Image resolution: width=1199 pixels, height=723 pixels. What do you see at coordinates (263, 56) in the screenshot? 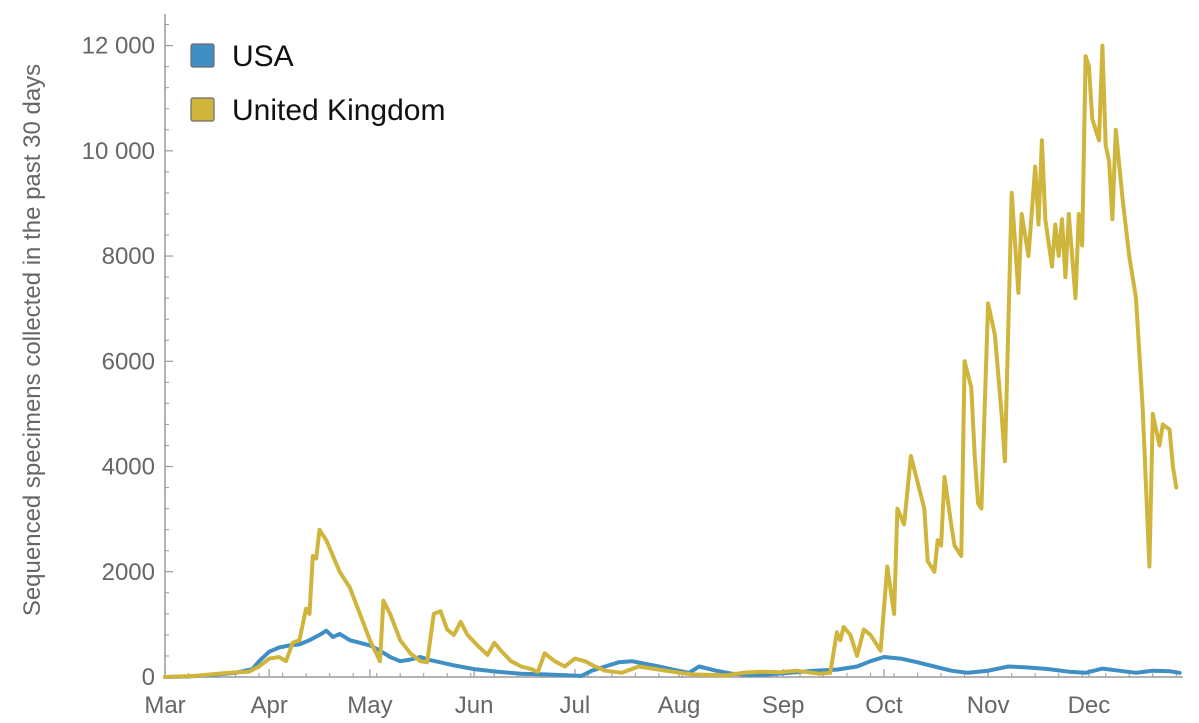
I see `legend-label-usa: USA` at bounding box center [263, 56].